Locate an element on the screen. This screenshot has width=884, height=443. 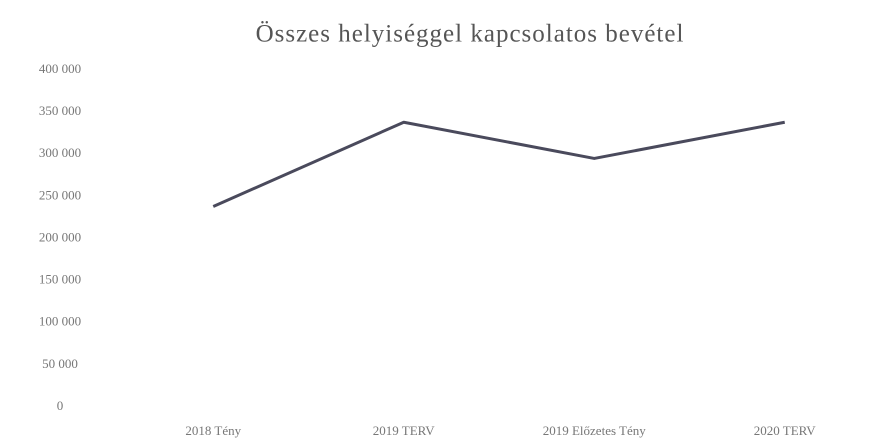
x-tick-label: 2018 Tény is located at coordinates (213, 430).